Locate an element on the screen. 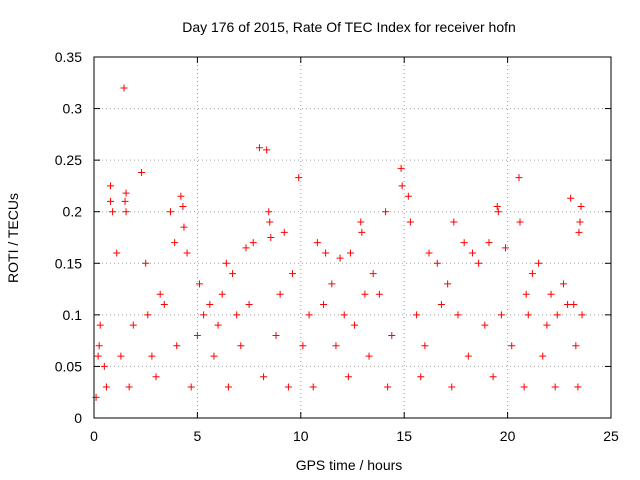 This screenshot has width=640, height=480. y-tick-label: 0 is located at coordinates (78, 418).